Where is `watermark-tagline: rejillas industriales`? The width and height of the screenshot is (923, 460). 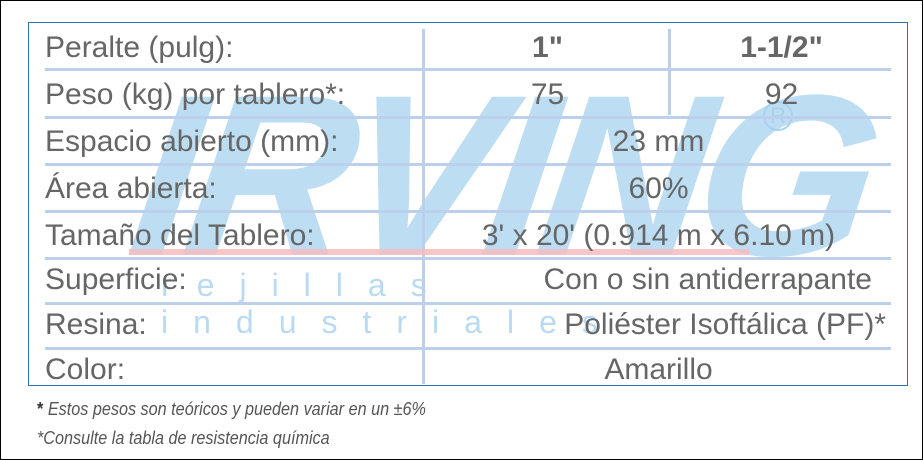 watermark-tagline: rejillas industriales is located at coordinates (392, 303).